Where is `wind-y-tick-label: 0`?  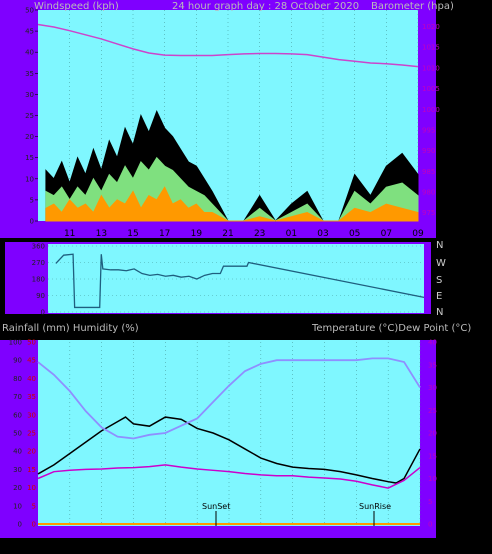
wind-y-tick-label: 0 is located at coordinates (32, 222).